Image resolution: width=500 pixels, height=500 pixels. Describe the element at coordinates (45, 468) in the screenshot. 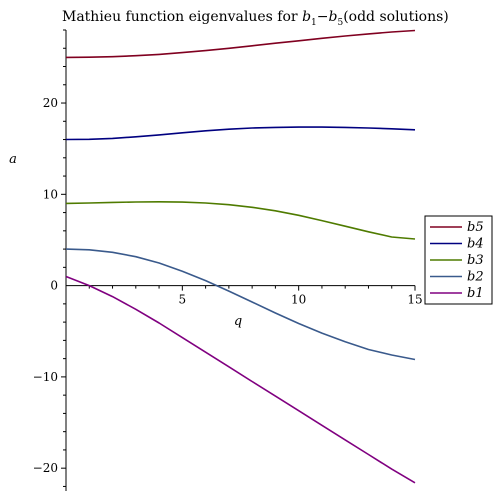

I see `y-tick-label: −20` at that location.